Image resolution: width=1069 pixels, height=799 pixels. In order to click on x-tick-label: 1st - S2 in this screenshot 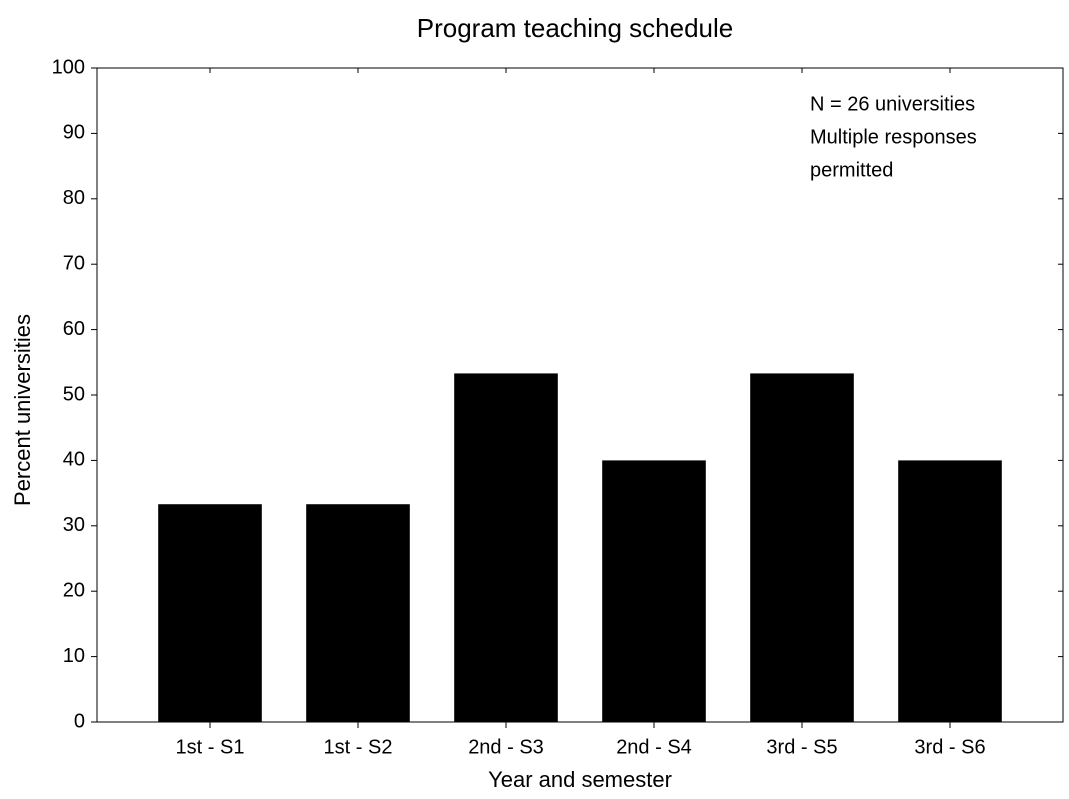, I will do `click(358, 747)`.